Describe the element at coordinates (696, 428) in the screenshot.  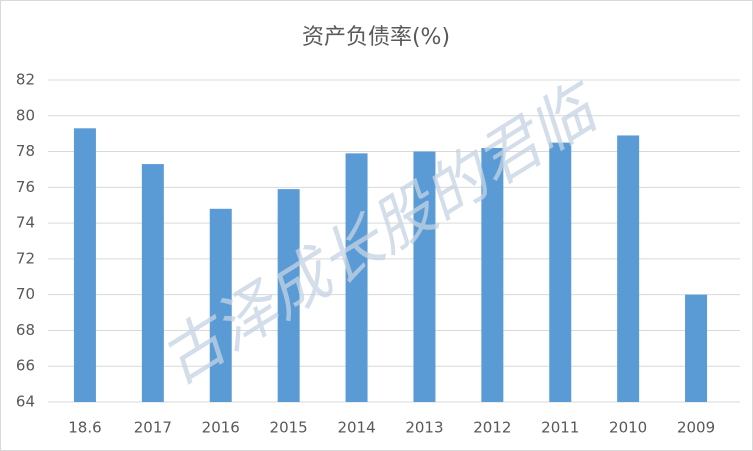
I see `x-tick-label: 2009` at that location.